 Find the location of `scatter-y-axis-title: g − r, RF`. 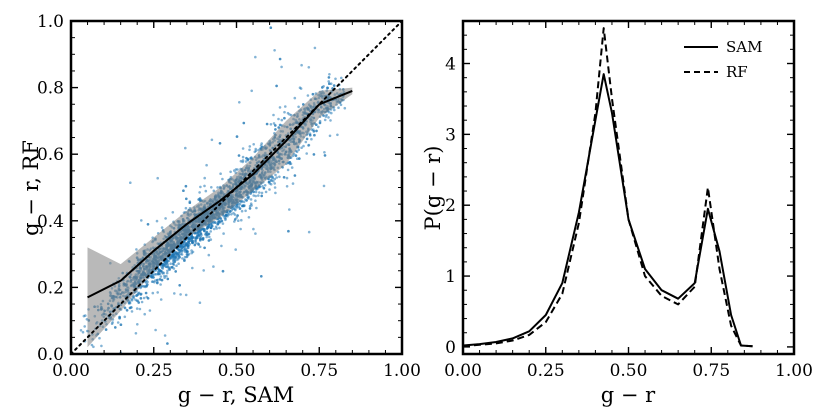

scatter-y-axis-title: g − r, RF is located at coordinates (31, 188).